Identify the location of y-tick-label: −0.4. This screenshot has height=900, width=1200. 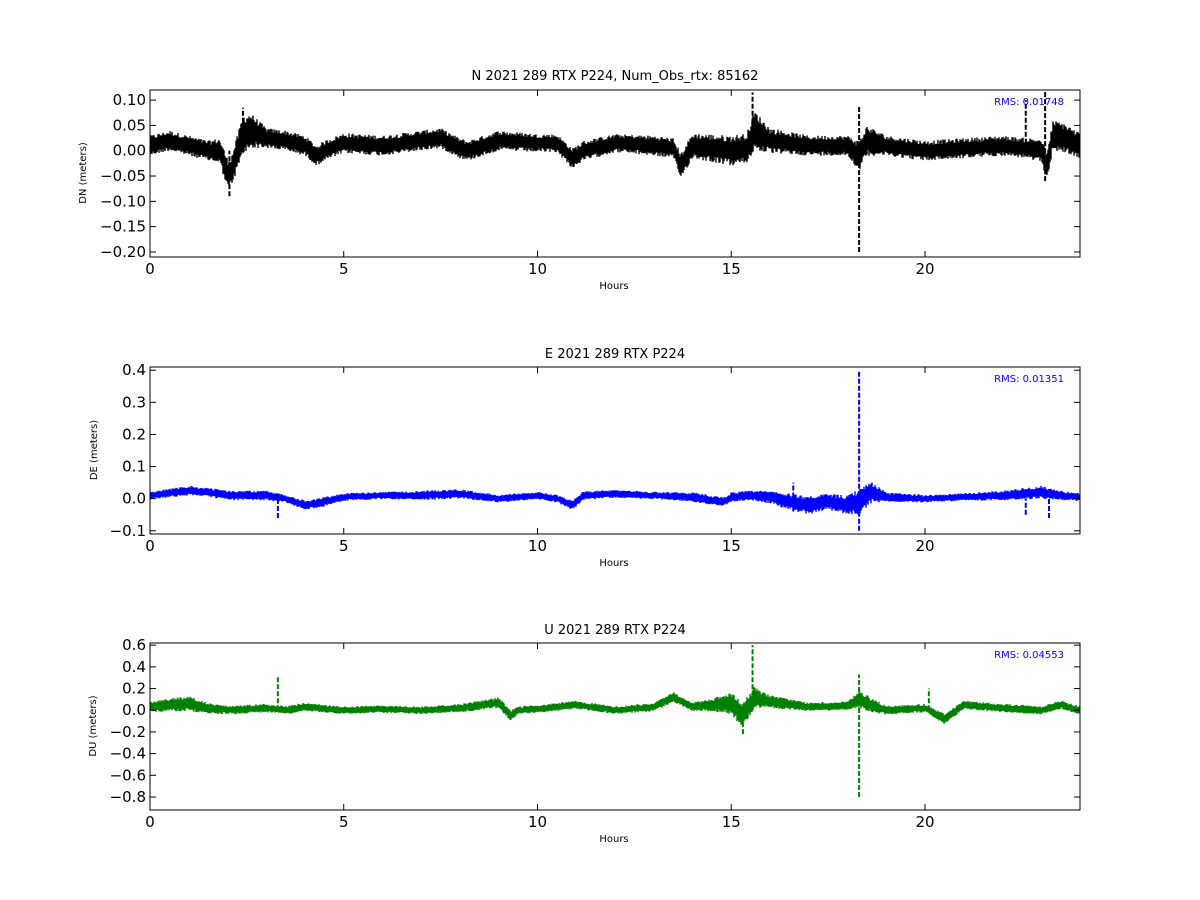
(128, 754).